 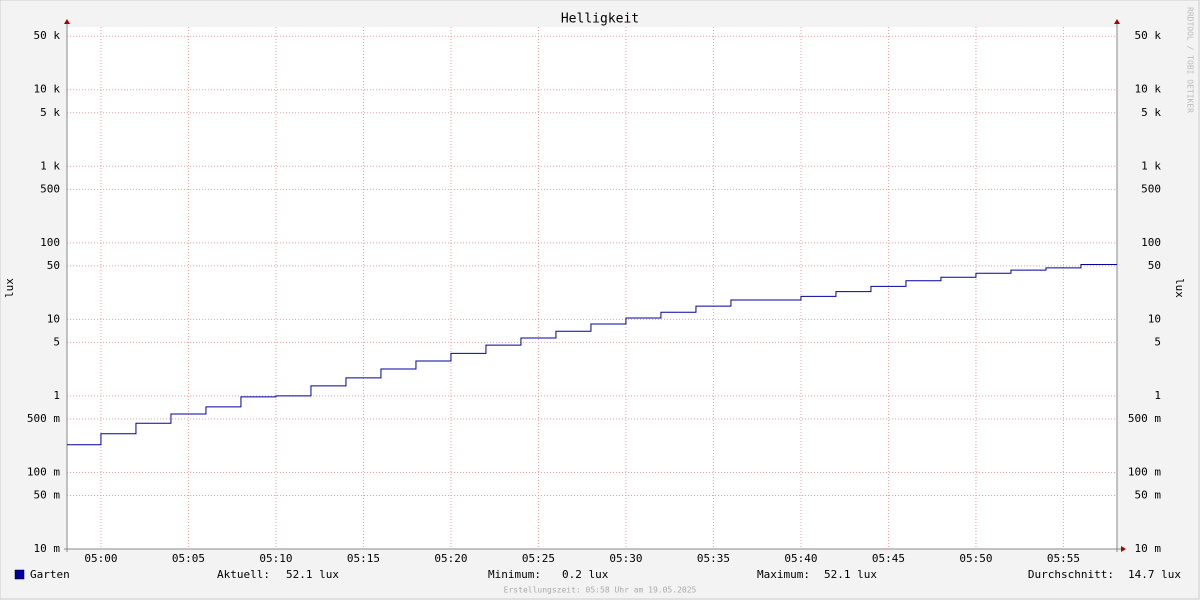 What do you see at coordinates (50, 112) in the screenshot?
I see `y-tick-label: 5 k` at bounding box center [50, 112].